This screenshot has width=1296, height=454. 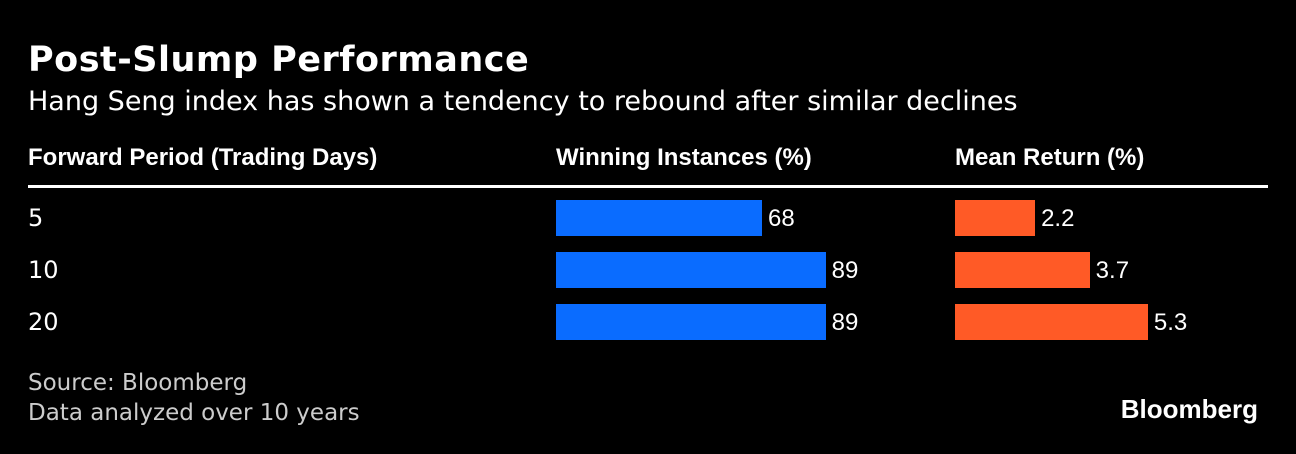 I want to click on column-header-period: Forward Period (Trading Days), so click(x=203, y=157).